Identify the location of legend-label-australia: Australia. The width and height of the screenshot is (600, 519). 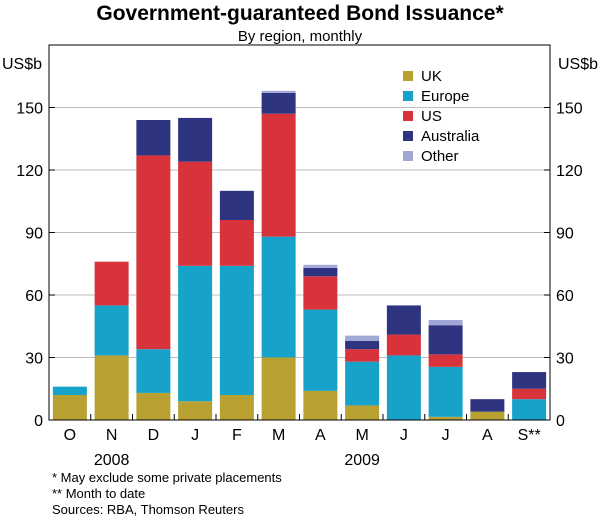
(450, 136).